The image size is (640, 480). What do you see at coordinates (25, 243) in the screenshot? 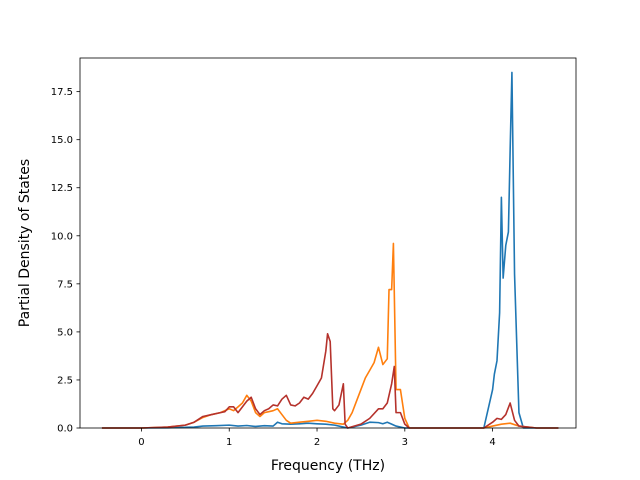
I see `y-axis-label: Partial Density of States` at bounding box center [25, 243].